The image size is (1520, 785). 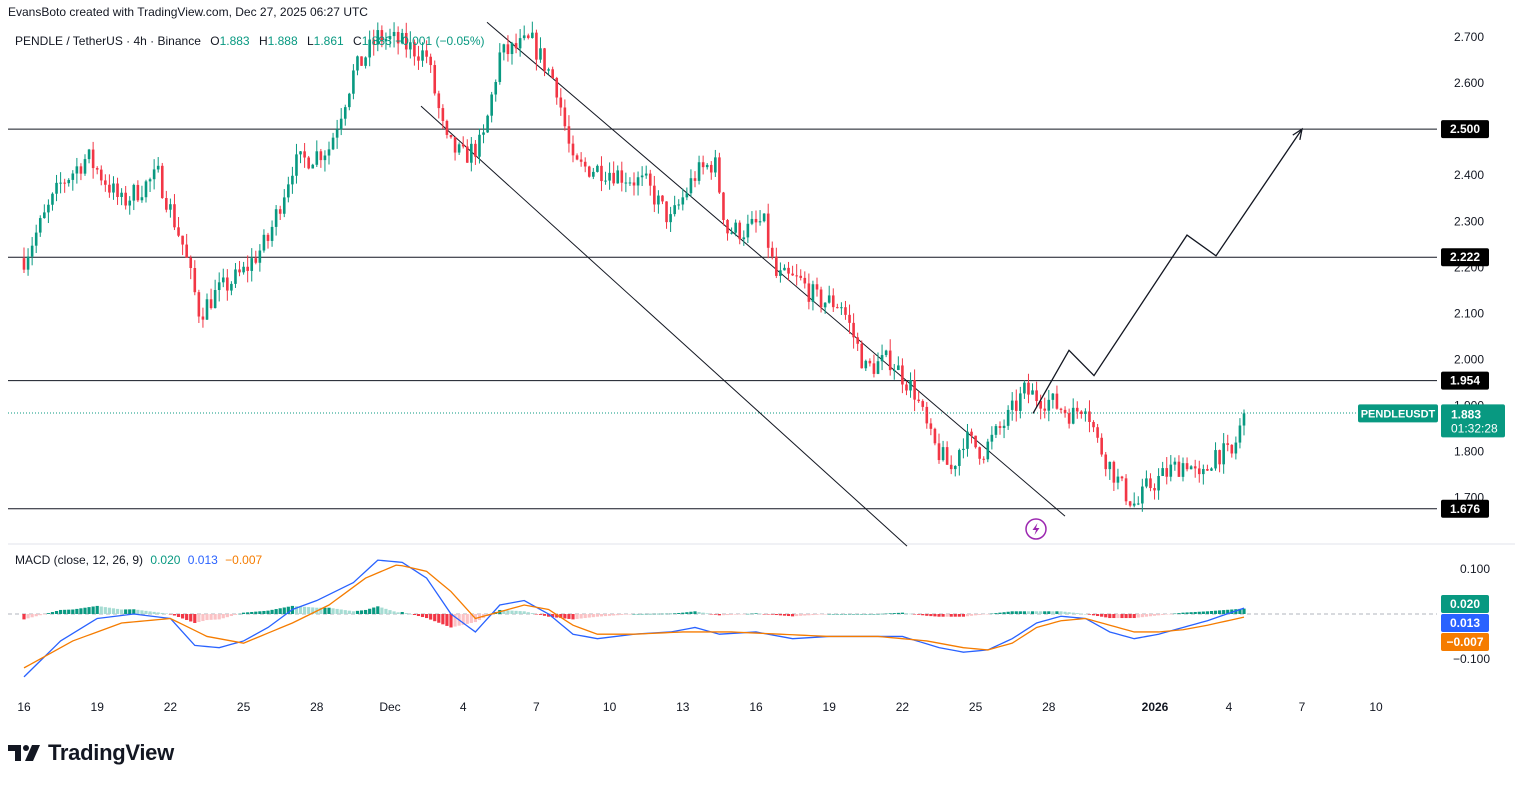 What do you see at coordinates (610, 707) in the screenshot?
I see `time-tick-label: 10` at bounding box center [610, 707].